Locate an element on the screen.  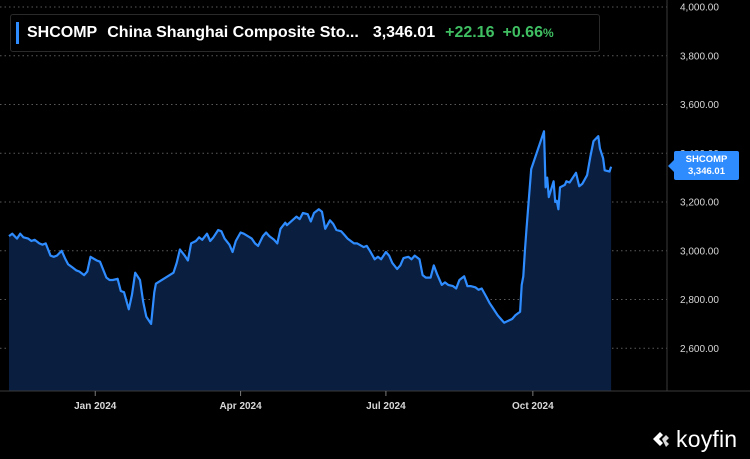
x-tick-label: Apr 2024 is located at coordinates (240, 406).